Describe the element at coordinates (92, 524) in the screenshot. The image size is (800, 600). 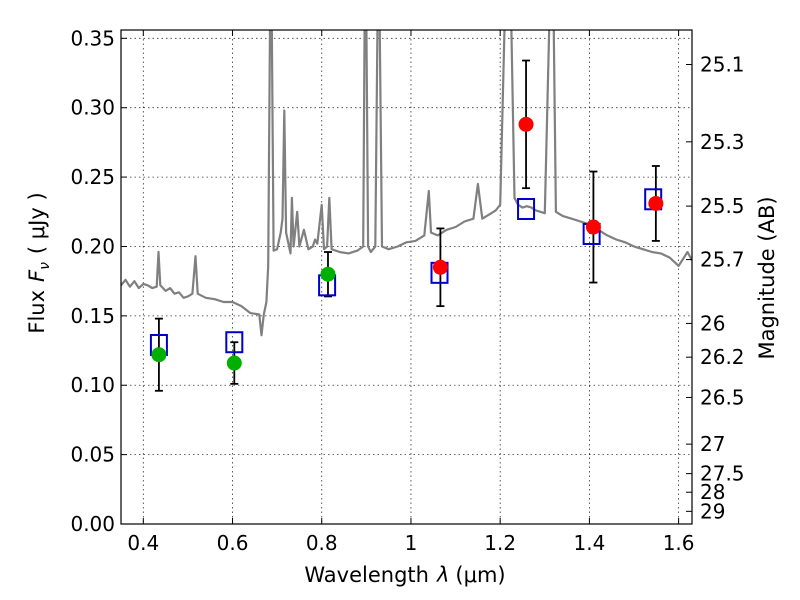
I see `y-tick-label: 0.00` at that location.